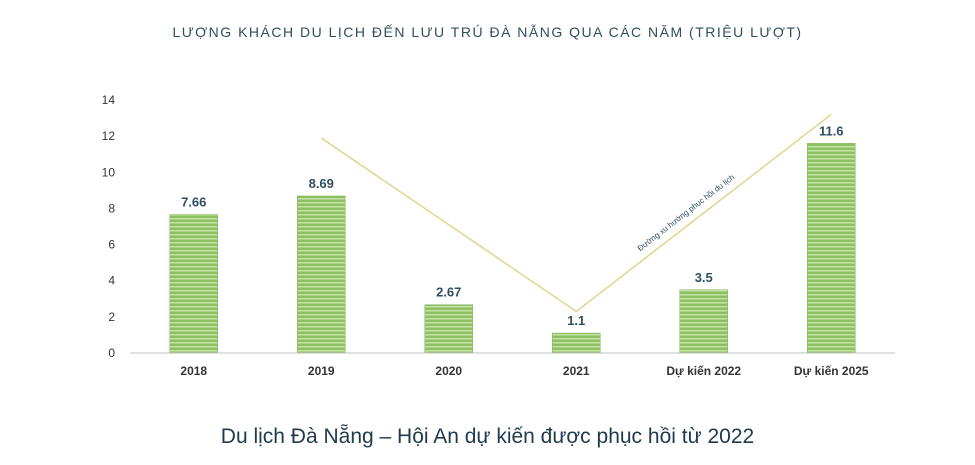  Describe the element at coordinates (321, 371) in the screenshot. I see `x-tick-label: 2019` at that location.